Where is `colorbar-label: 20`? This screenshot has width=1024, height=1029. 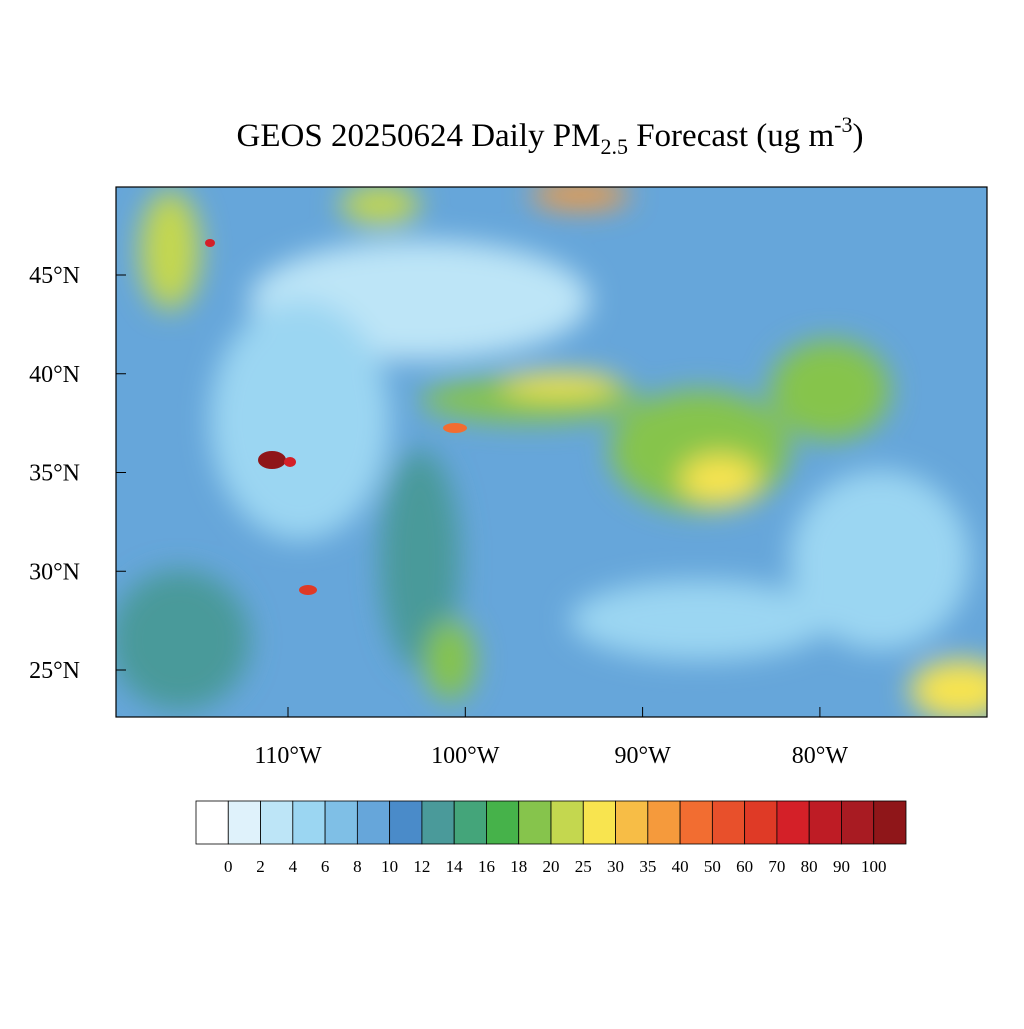
colorbar-label: 20 is located at coordinates (551, 866).